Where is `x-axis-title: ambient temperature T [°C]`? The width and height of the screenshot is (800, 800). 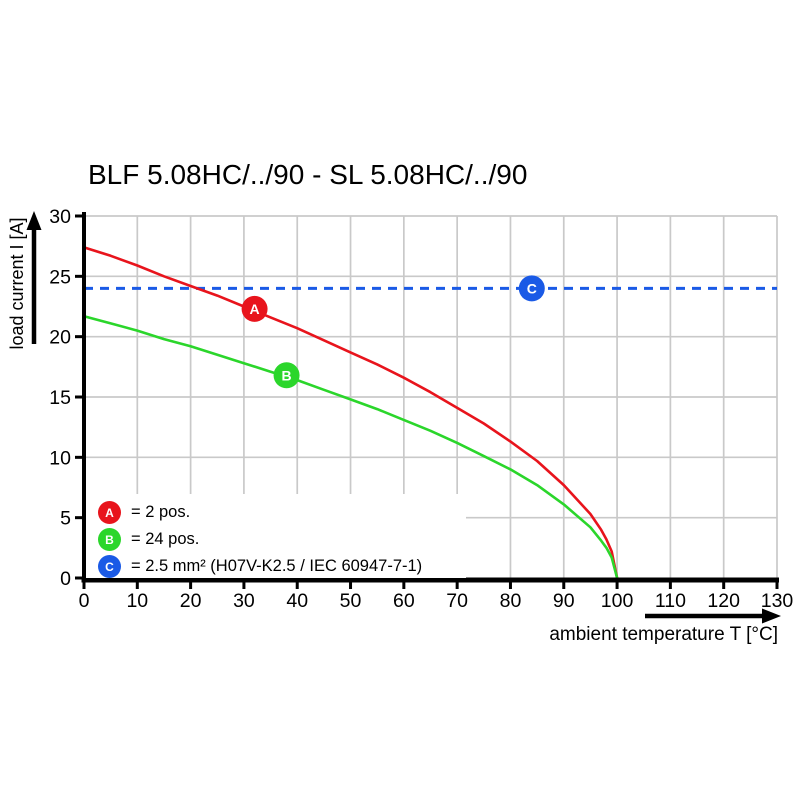
x-axis-title: ambient temperature T [°C] is located at coordinates (663, 634).